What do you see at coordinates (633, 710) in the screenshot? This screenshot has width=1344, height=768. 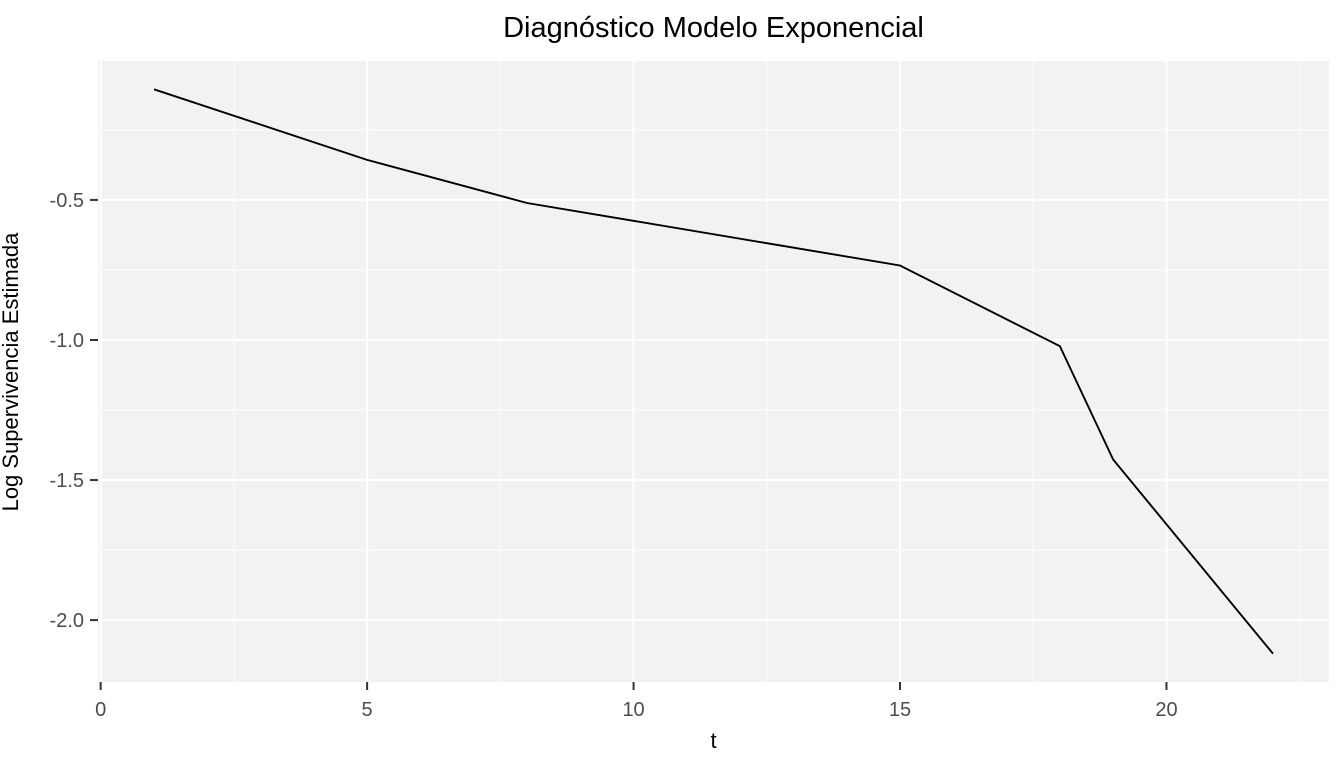 I see `x-tick-label: 10` at bounding box center [633, 710].